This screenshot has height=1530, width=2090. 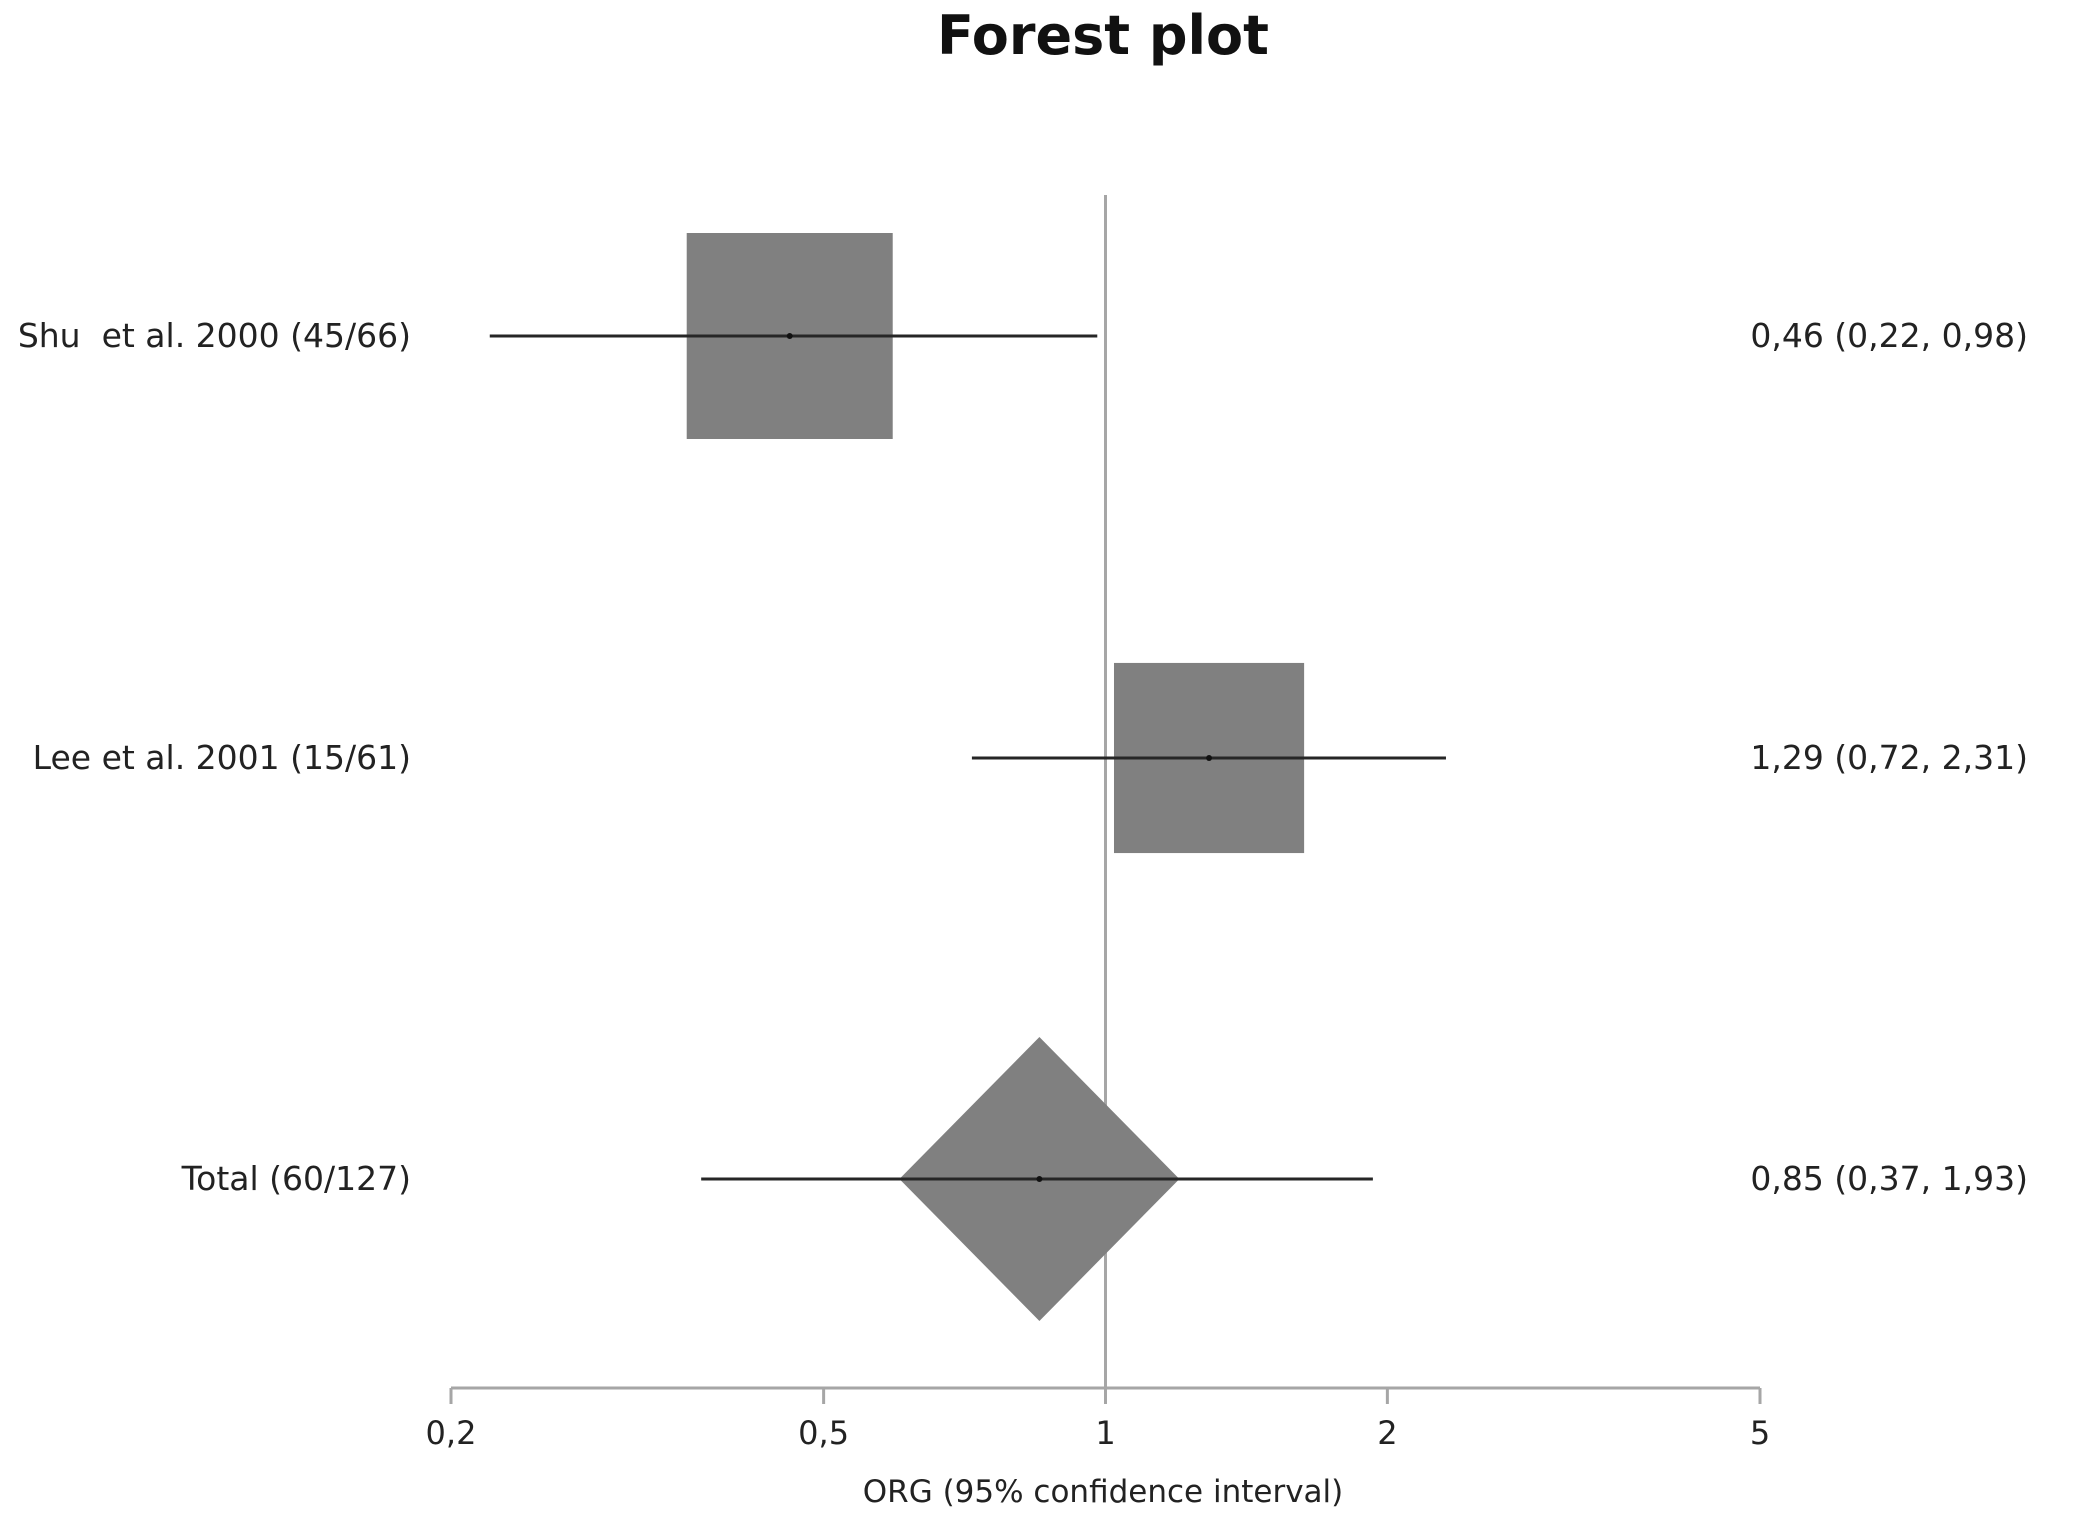 I want to click on x-axis-title: ORG (95% confidence interval), so click(x=1103, y=1492).